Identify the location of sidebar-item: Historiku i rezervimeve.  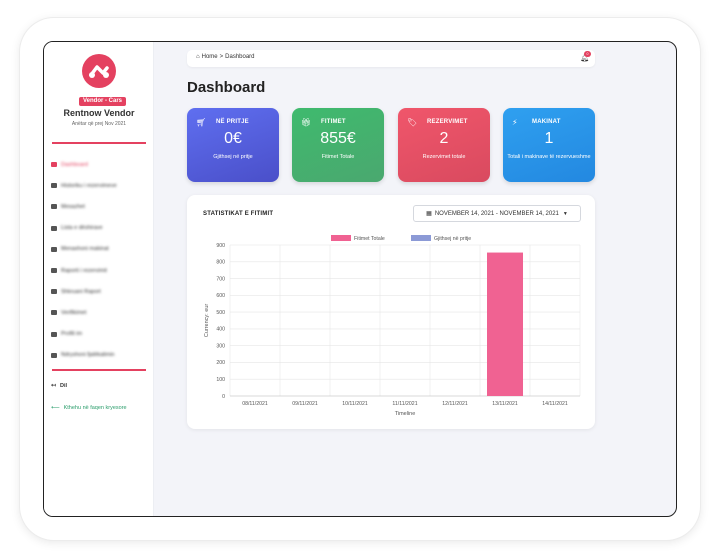
(101, 185).